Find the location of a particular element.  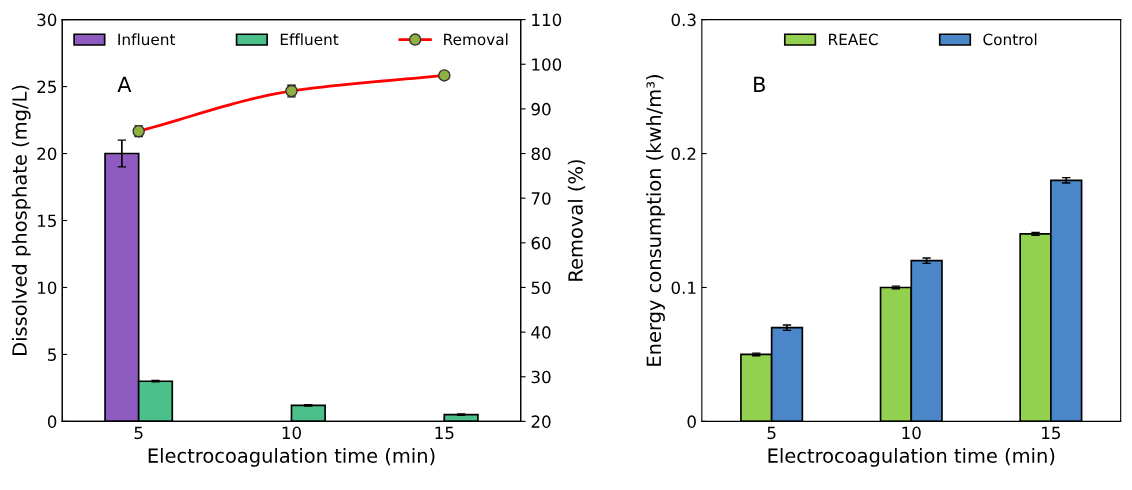

y2-tick-label: 80 is located at coordinates (541, 154).